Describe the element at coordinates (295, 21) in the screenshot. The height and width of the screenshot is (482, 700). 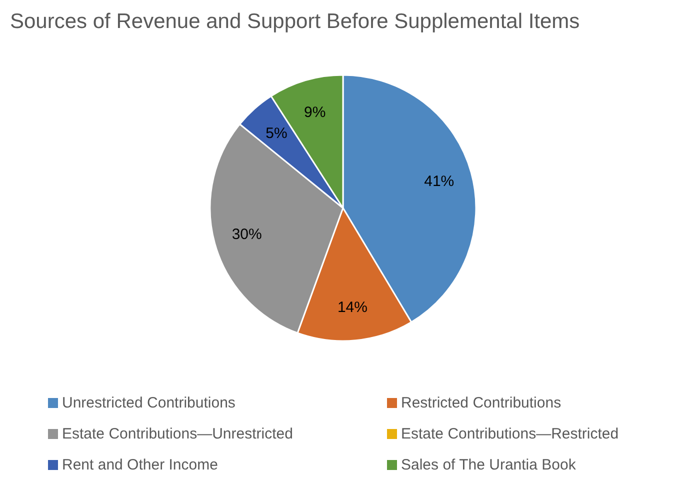
I see `chart-title: Sources of Revenue and Support Before Supplemental Items` at that location.